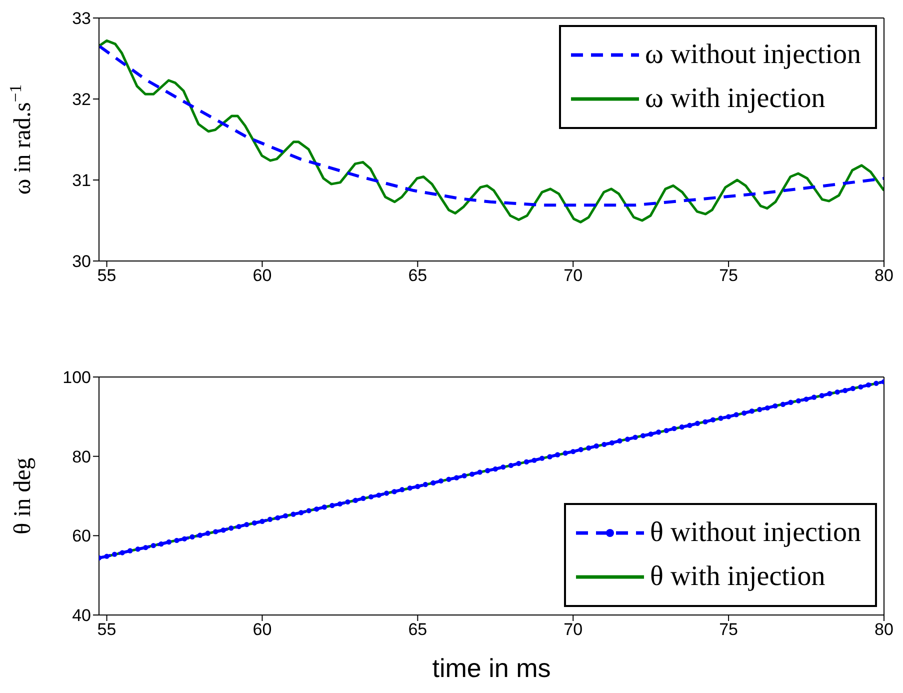  Describe the element at coordinates (23, 496) in the screenshot. I see `y-axis-title: θ in deg` at that location.